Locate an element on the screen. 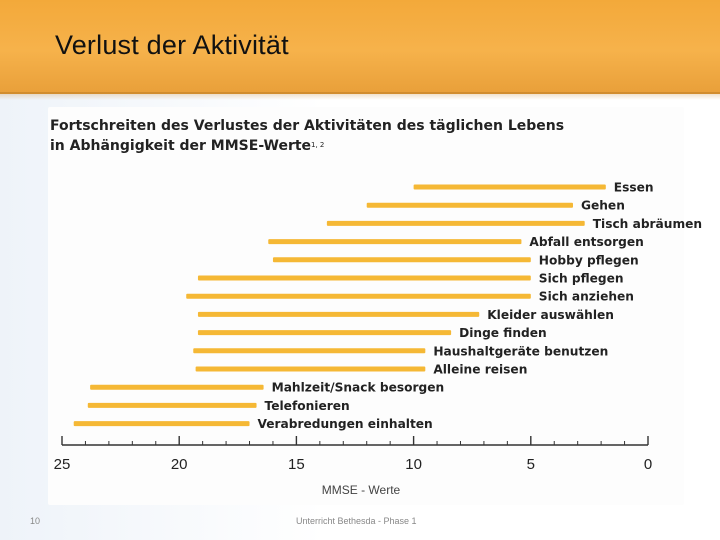 The image size is (720, 540). footer-text: Unterricht Bethesda - Phase 1 is located at coordinates (356, 521).